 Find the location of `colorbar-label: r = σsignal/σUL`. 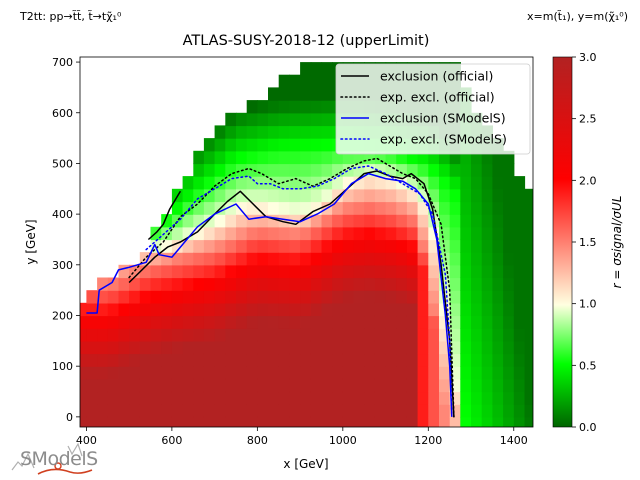

colorbar-label: r = σsignal/σUL is located at coordinates (617, 242).